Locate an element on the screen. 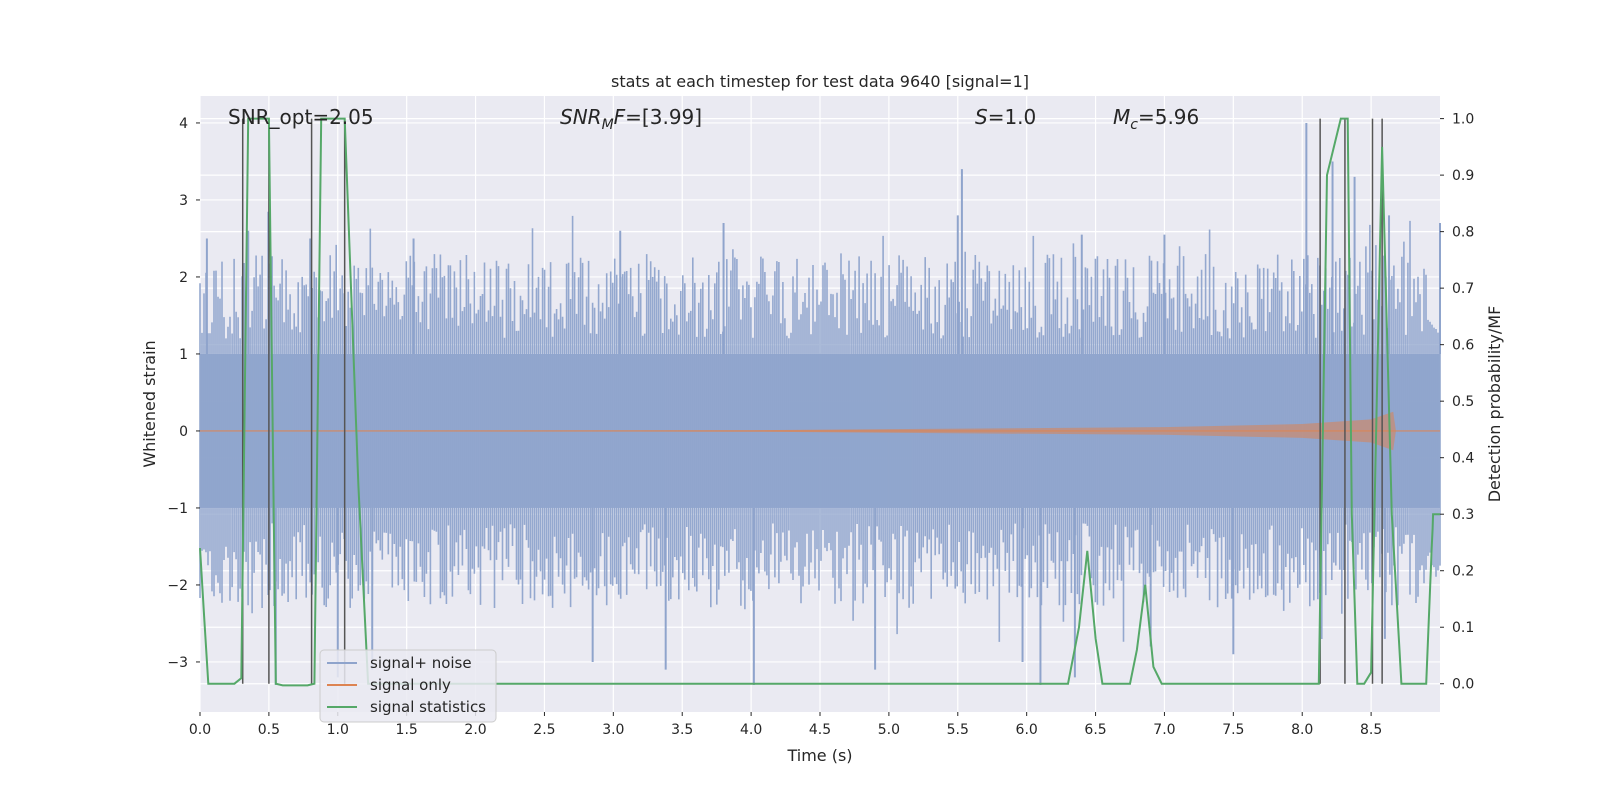  y-right-tick-label: 1.0 is located at coordinates (1463, 120).